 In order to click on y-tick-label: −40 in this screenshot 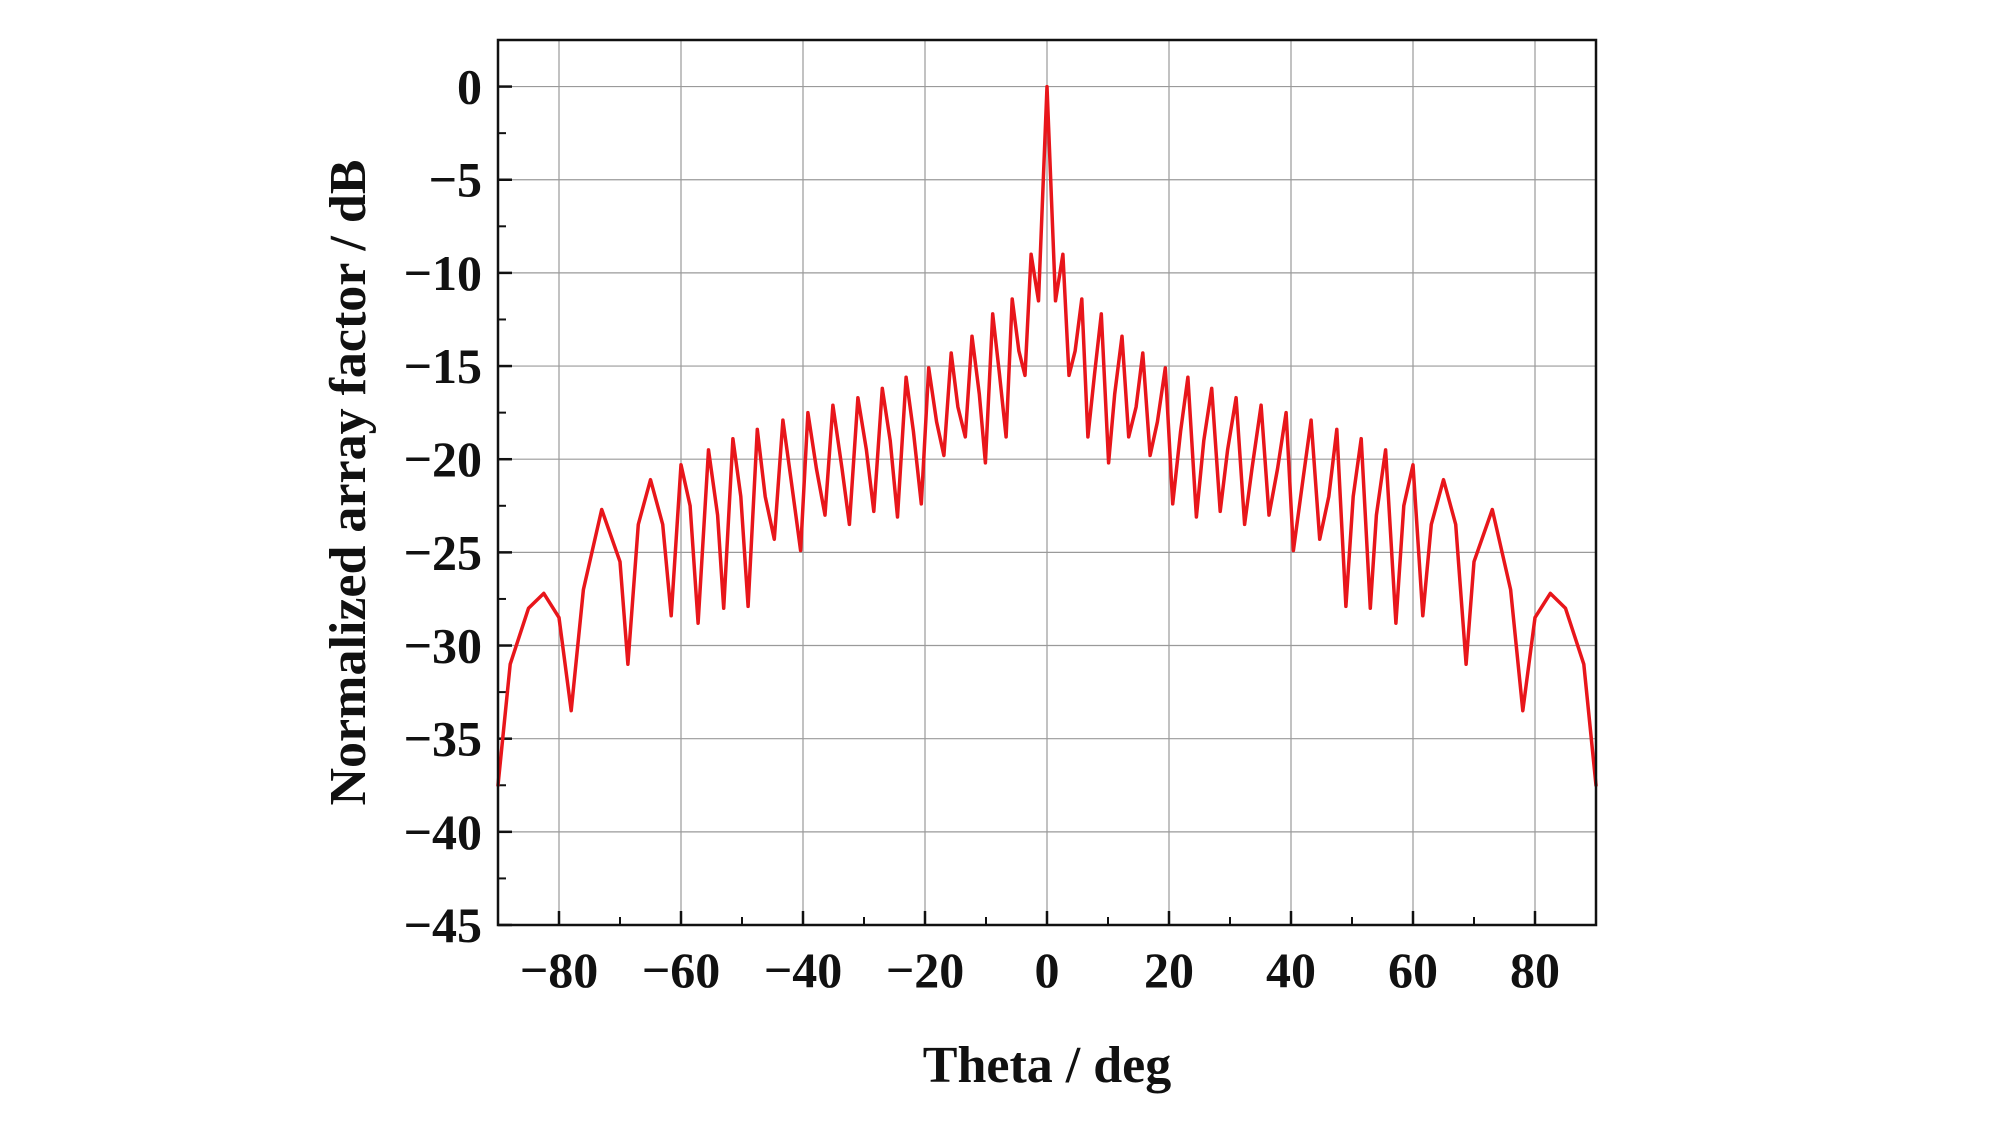, I will do `click(443, 832)`.